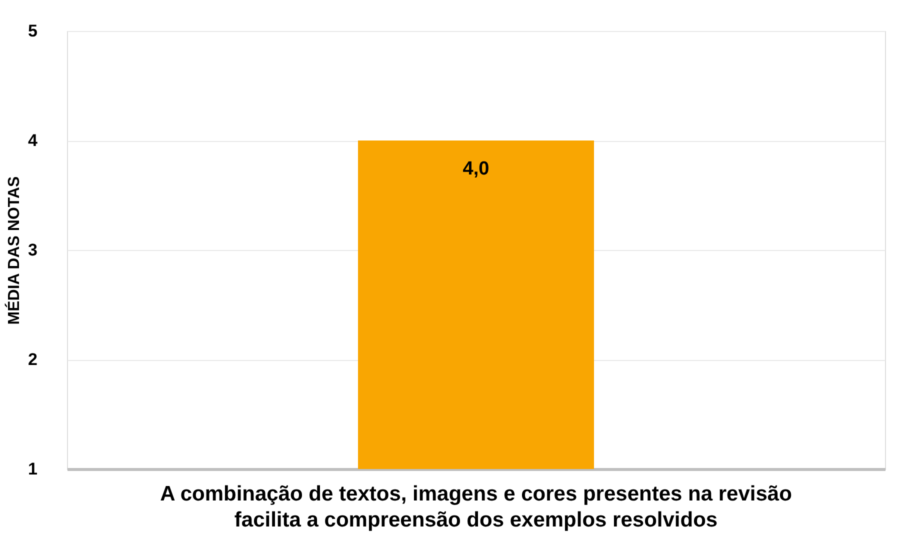  What do you see at coordinates (14, 250) in the screenshot?
I see `y-axis-title: MÉDIA DAS NOTAS` at bounding box center [14, 250].